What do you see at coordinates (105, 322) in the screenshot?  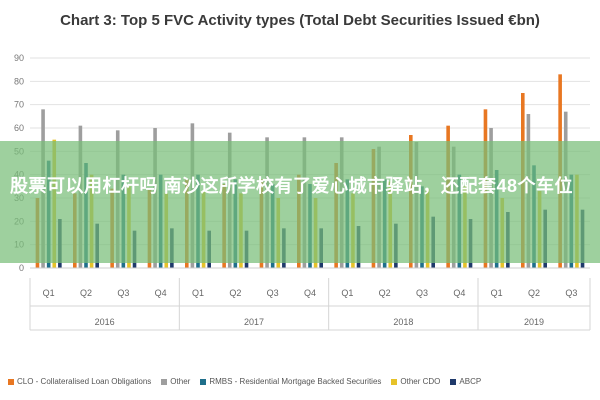 I see `group-label: 2016` at bounding box center [105, 322].